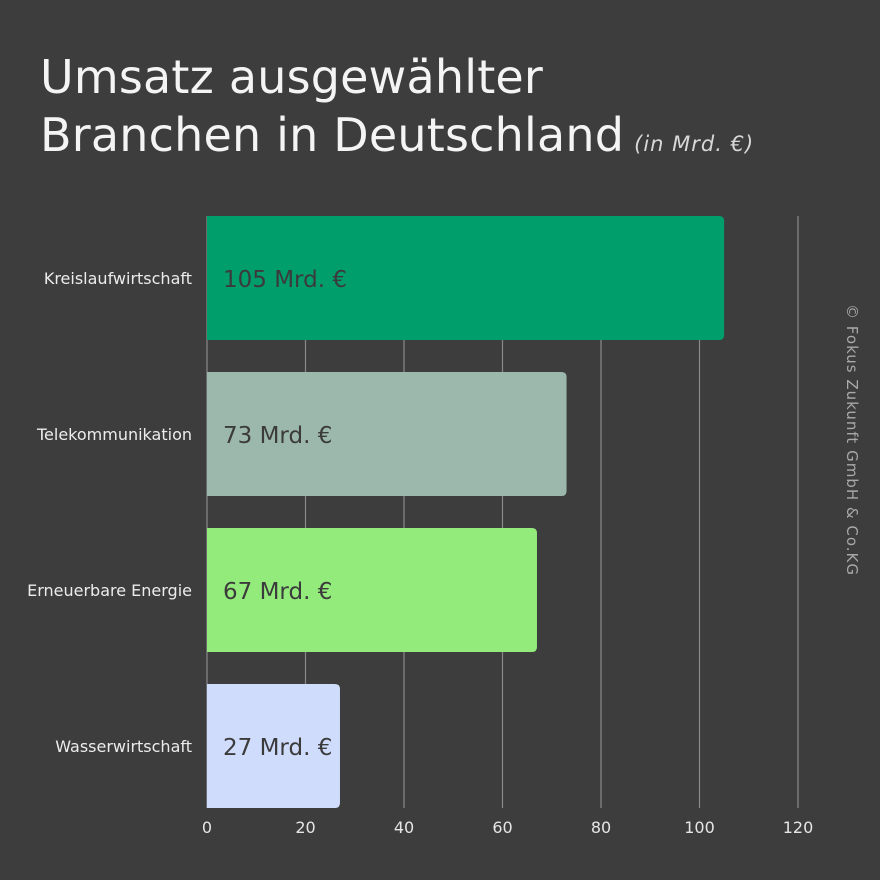 The width and height of the screenshot is (880, 880). What do you see at coordinates (277, 592) in the screenshot?
I see `bar-value-label-2: 67 Mrd. €` at bounding box center [277, 592].